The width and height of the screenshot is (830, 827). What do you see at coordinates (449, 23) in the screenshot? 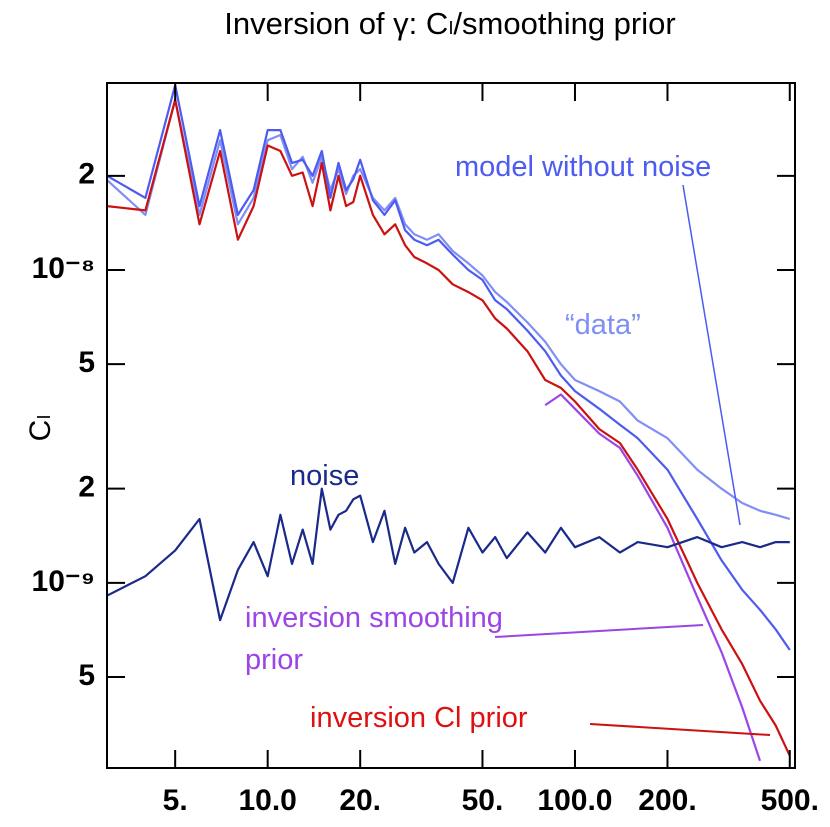
I see `chart-title: Inversion of γ: Cₗ/smoothing prior` at bounding box center [449, 23].